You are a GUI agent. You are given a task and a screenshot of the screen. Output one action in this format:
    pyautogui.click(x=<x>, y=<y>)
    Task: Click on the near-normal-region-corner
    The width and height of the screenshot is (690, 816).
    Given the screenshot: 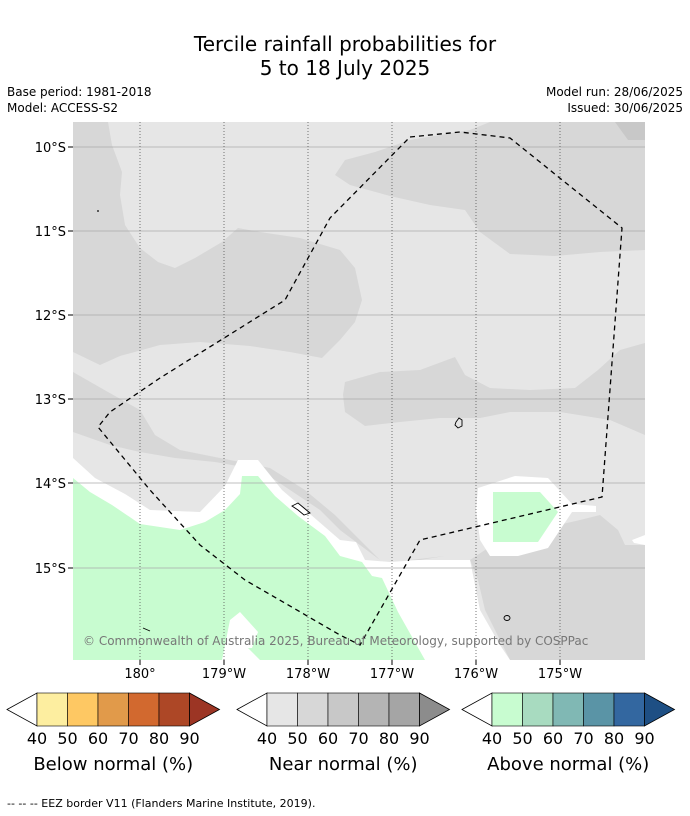 What is the action you would take?
    pyautogui.click(x=630, y=131)
    